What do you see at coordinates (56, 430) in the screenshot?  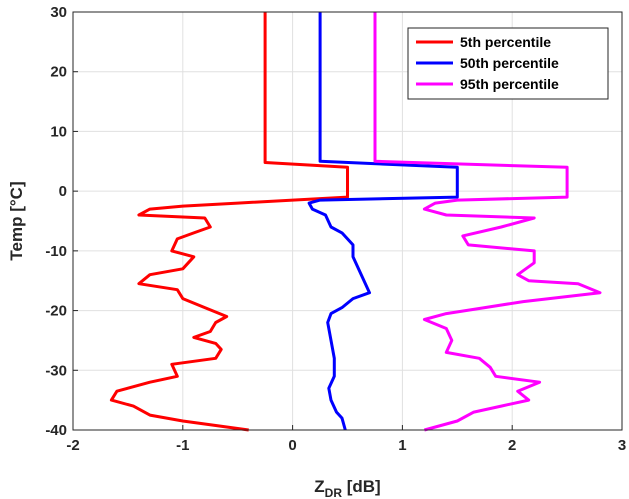 I see `y-tick-label: -40` at bounding box center [56, 430].